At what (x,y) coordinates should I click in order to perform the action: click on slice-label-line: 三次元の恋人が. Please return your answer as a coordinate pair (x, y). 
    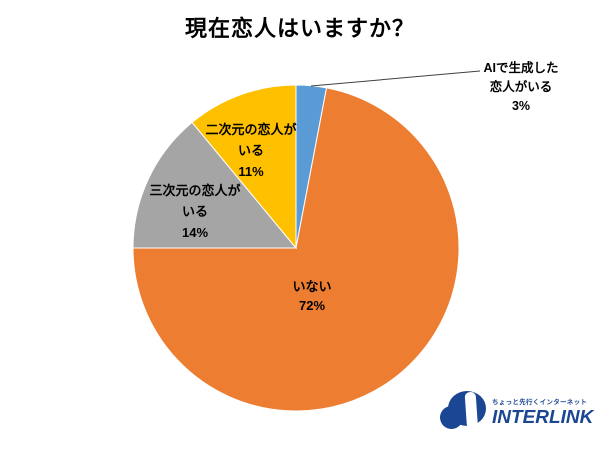
    Looking at the image, I should click on (195, 190).